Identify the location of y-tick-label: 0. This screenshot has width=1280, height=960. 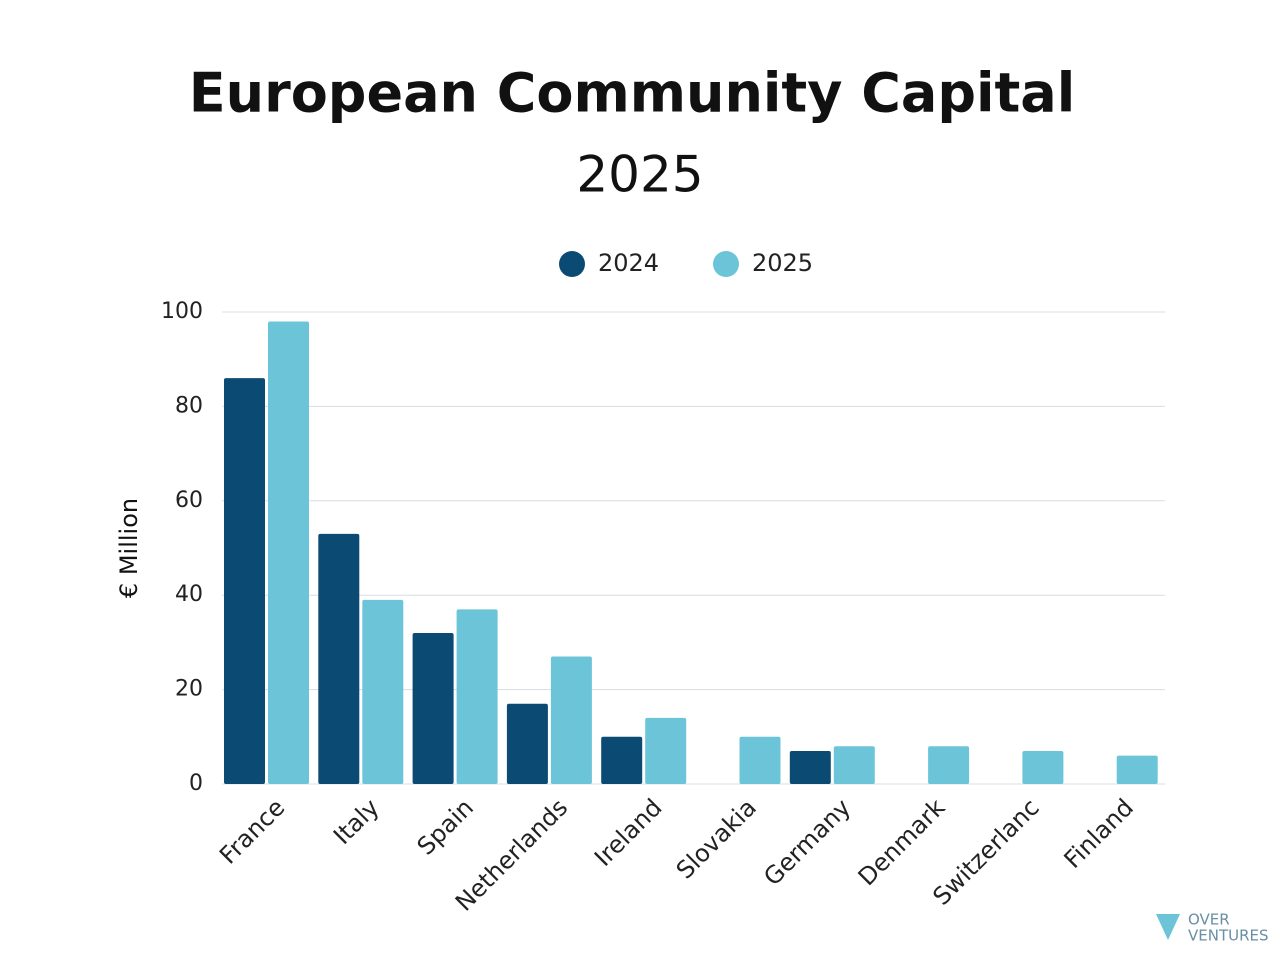
(196, 783).